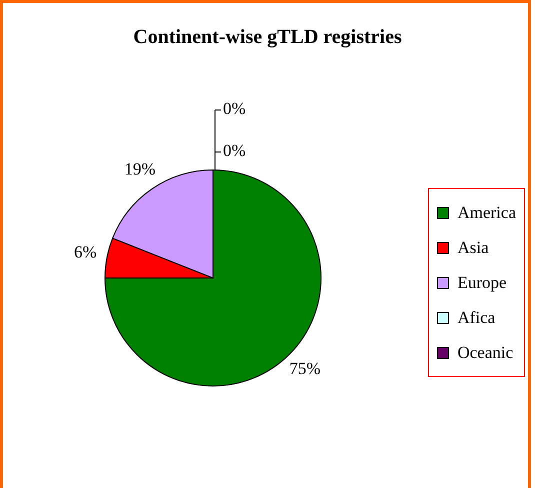 This screenshot has width=535, height=488. I want to click on legend-label: Asia, so click(473, 248).